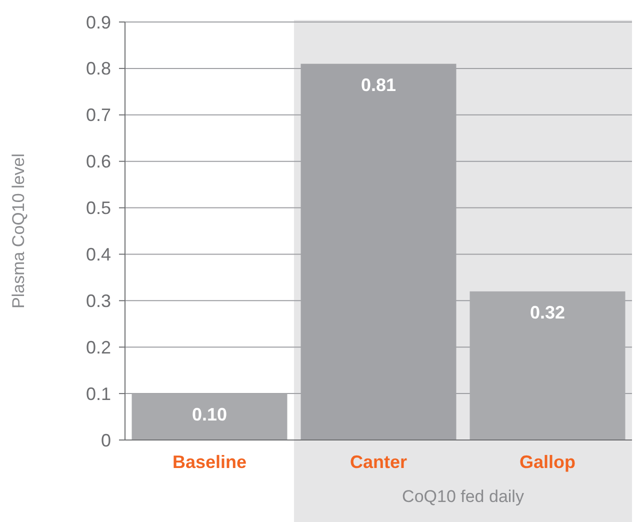  I want to click on x-tick-label: Baseline, so click(209, 462).